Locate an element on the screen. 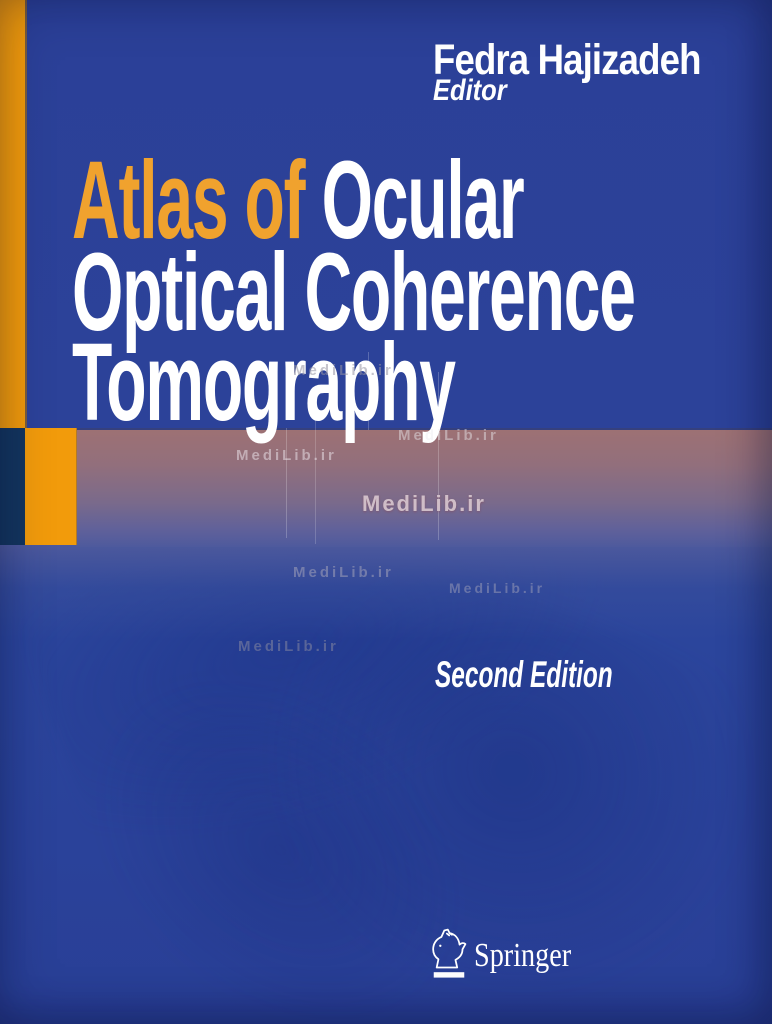  edition-label: Second Edition is located at coordinates (524, 674).